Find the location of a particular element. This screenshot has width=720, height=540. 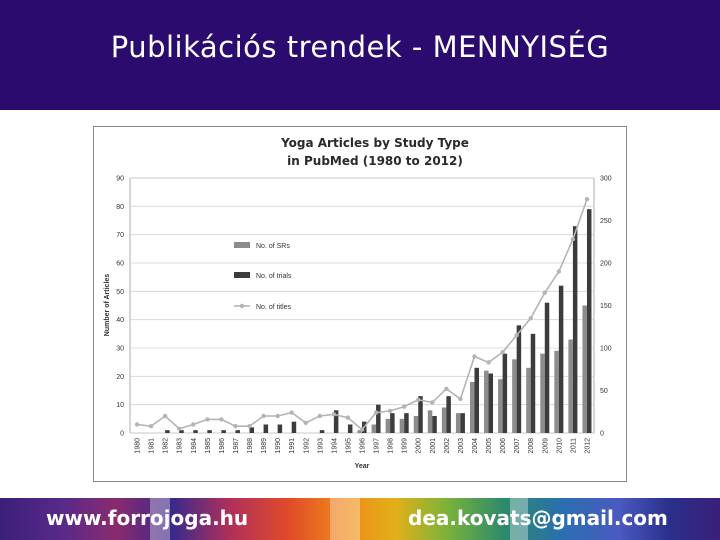

y-tick-label: 20 is located at coordinates (120, 377).